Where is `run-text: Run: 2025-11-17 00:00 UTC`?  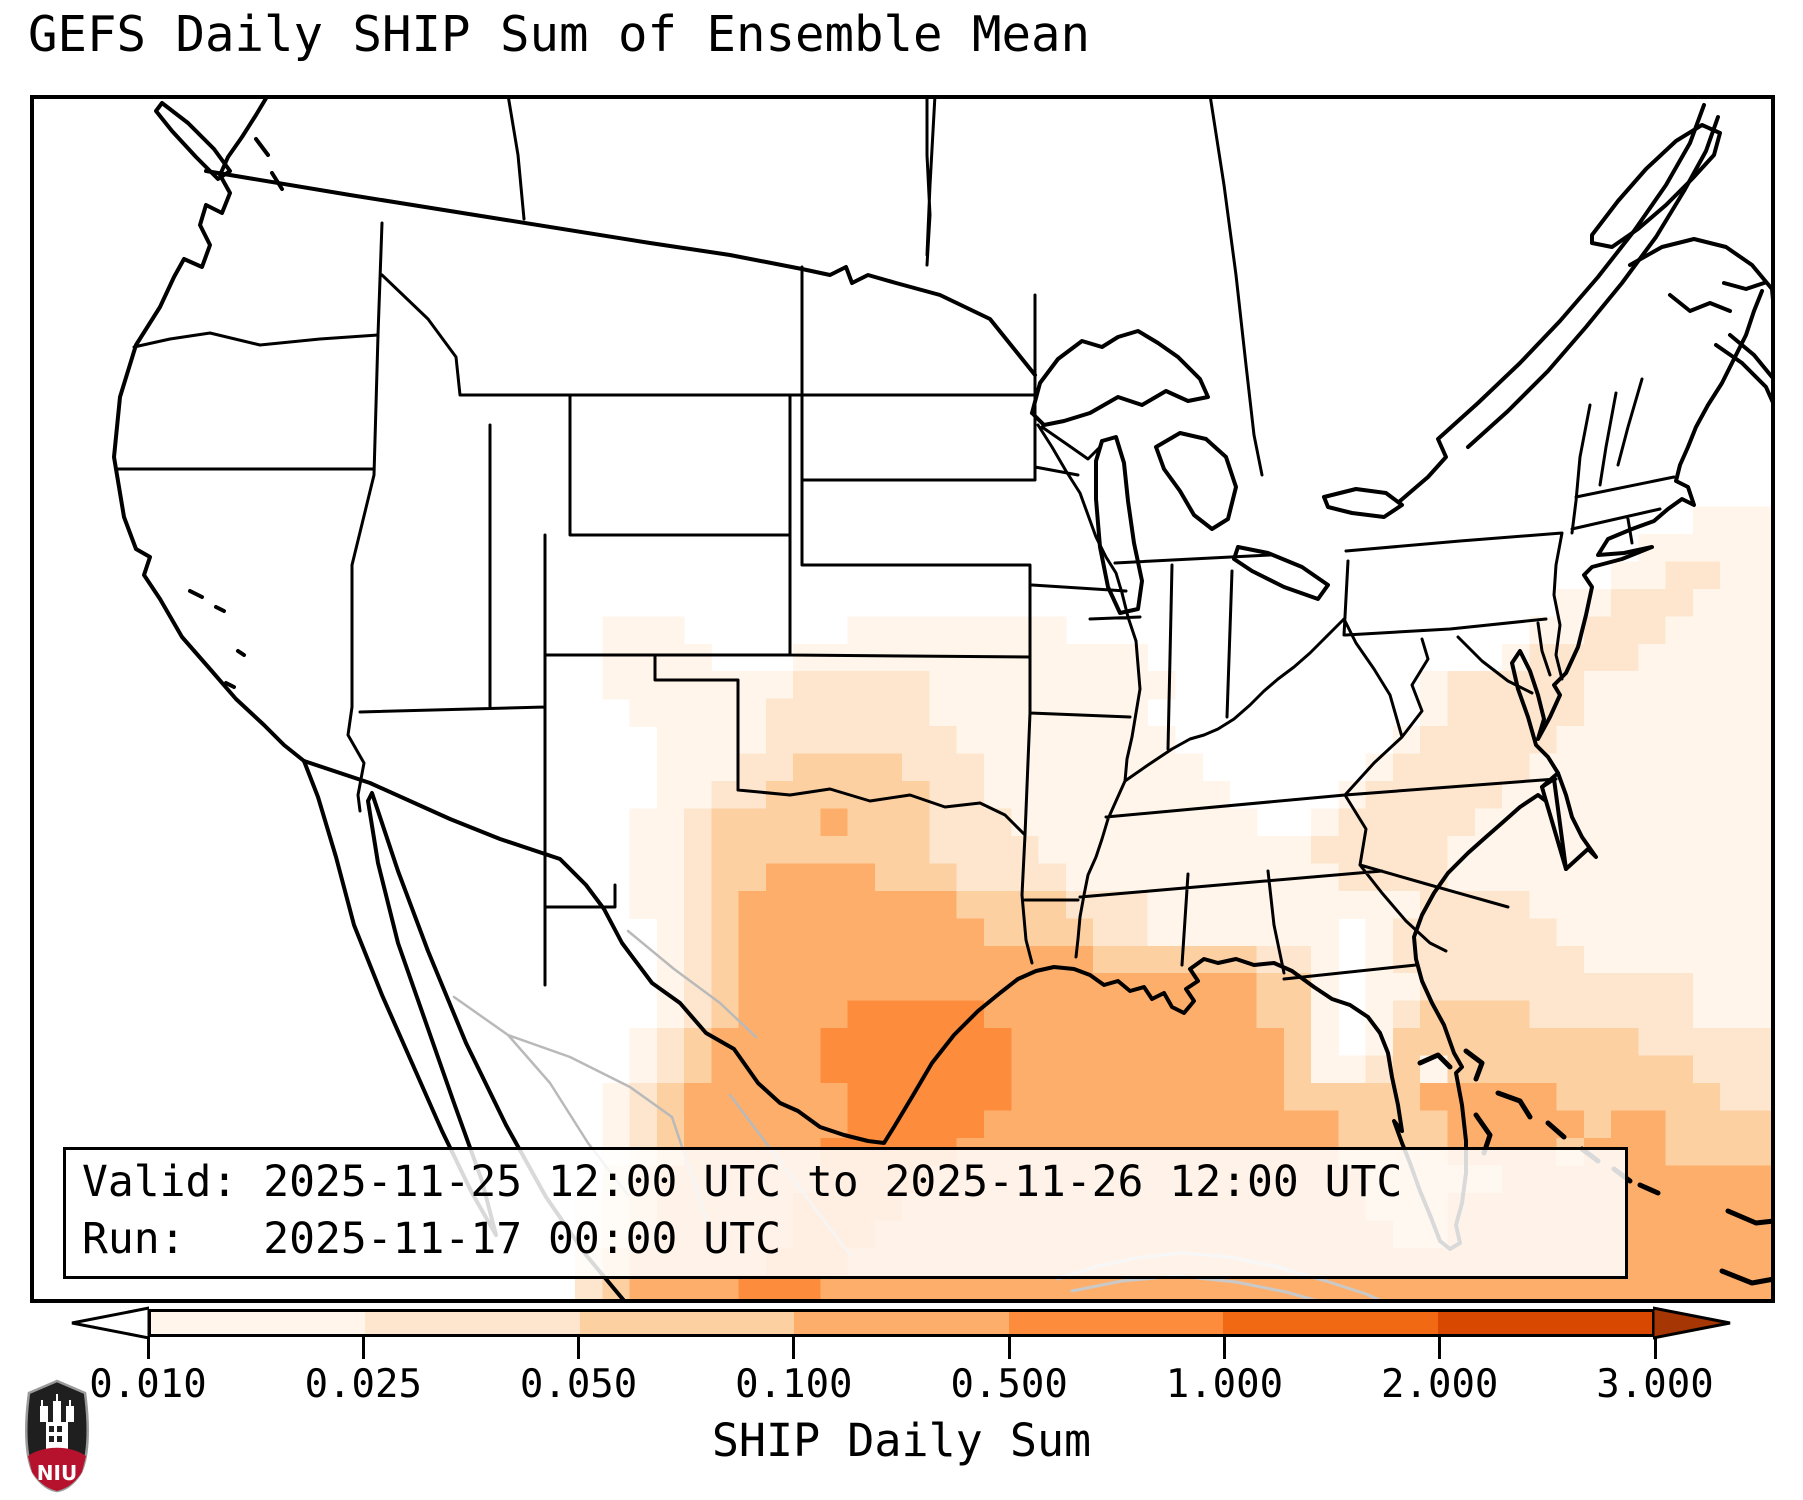 run-text: Run: 2025-11-17 00:00 UTC is located at coordinates (431, 1239).